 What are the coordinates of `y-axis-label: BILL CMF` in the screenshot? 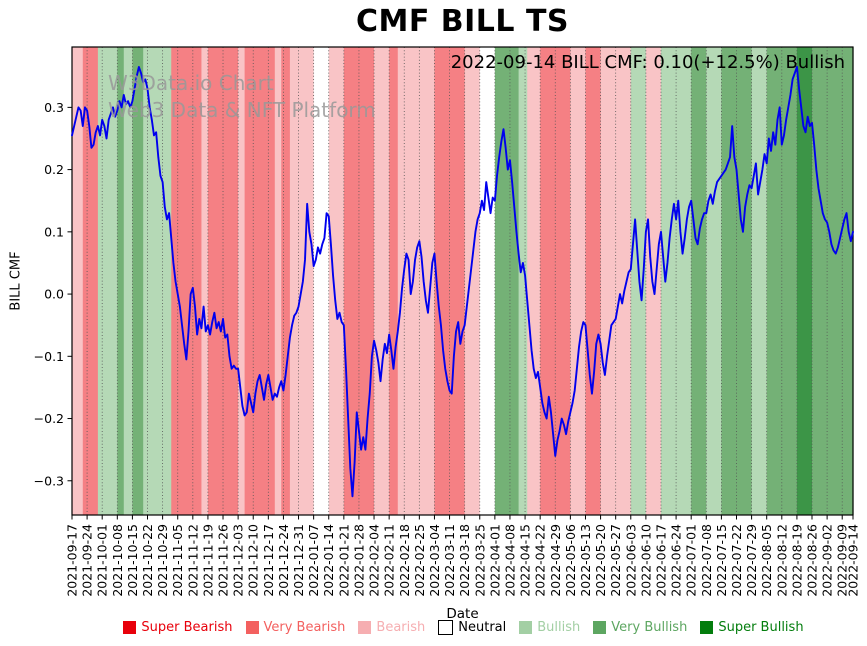 It's located at (16, 281).